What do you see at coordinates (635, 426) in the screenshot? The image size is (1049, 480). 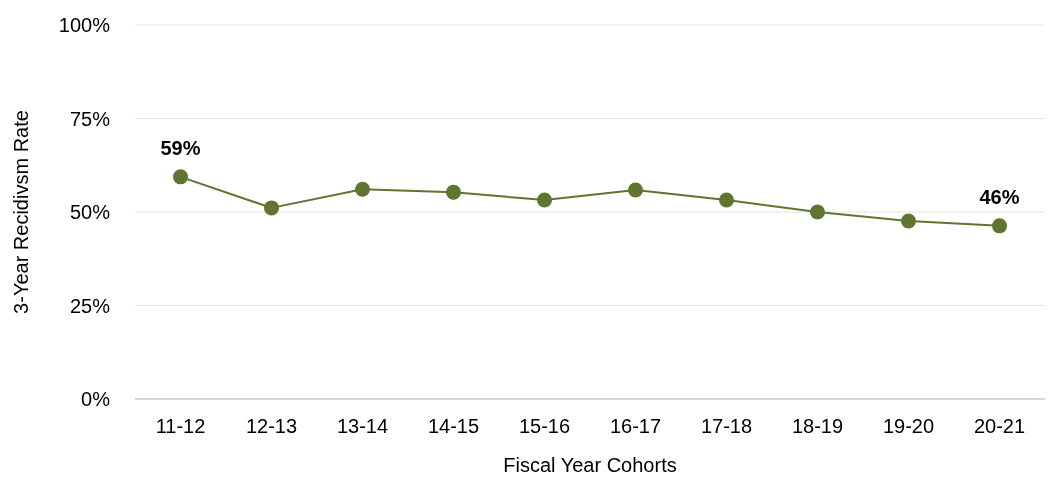 I see `x-tick-label: 16-17` at bounding box center [635, 426].